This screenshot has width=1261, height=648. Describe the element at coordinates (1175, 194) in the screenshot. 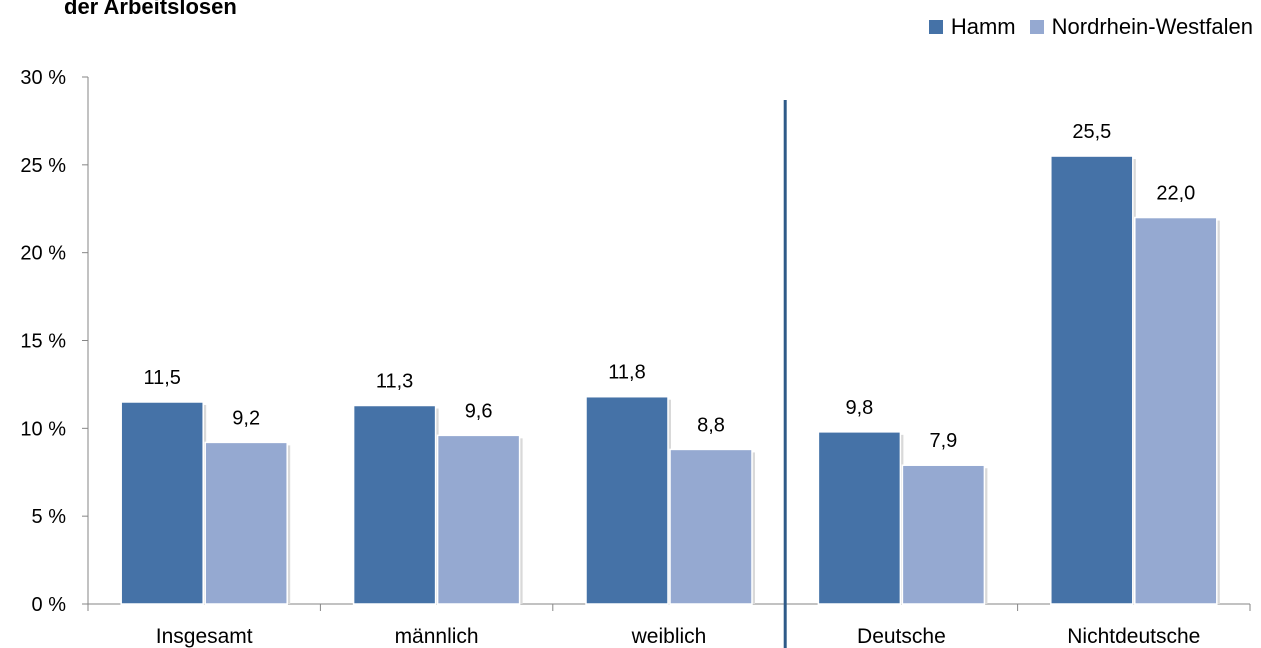

I see `data-label: 22,0` at that location.